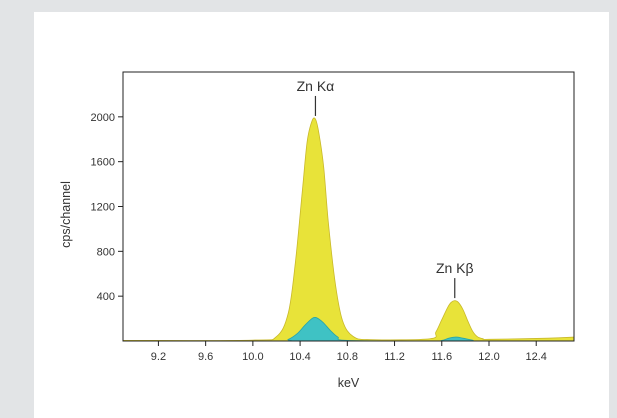 This screenshot has width=617, height=418. What do you see at coordinates (536, 357) in the screenshot?
I see `x-tick-label: 12.4` at bounding box center [536, 357].